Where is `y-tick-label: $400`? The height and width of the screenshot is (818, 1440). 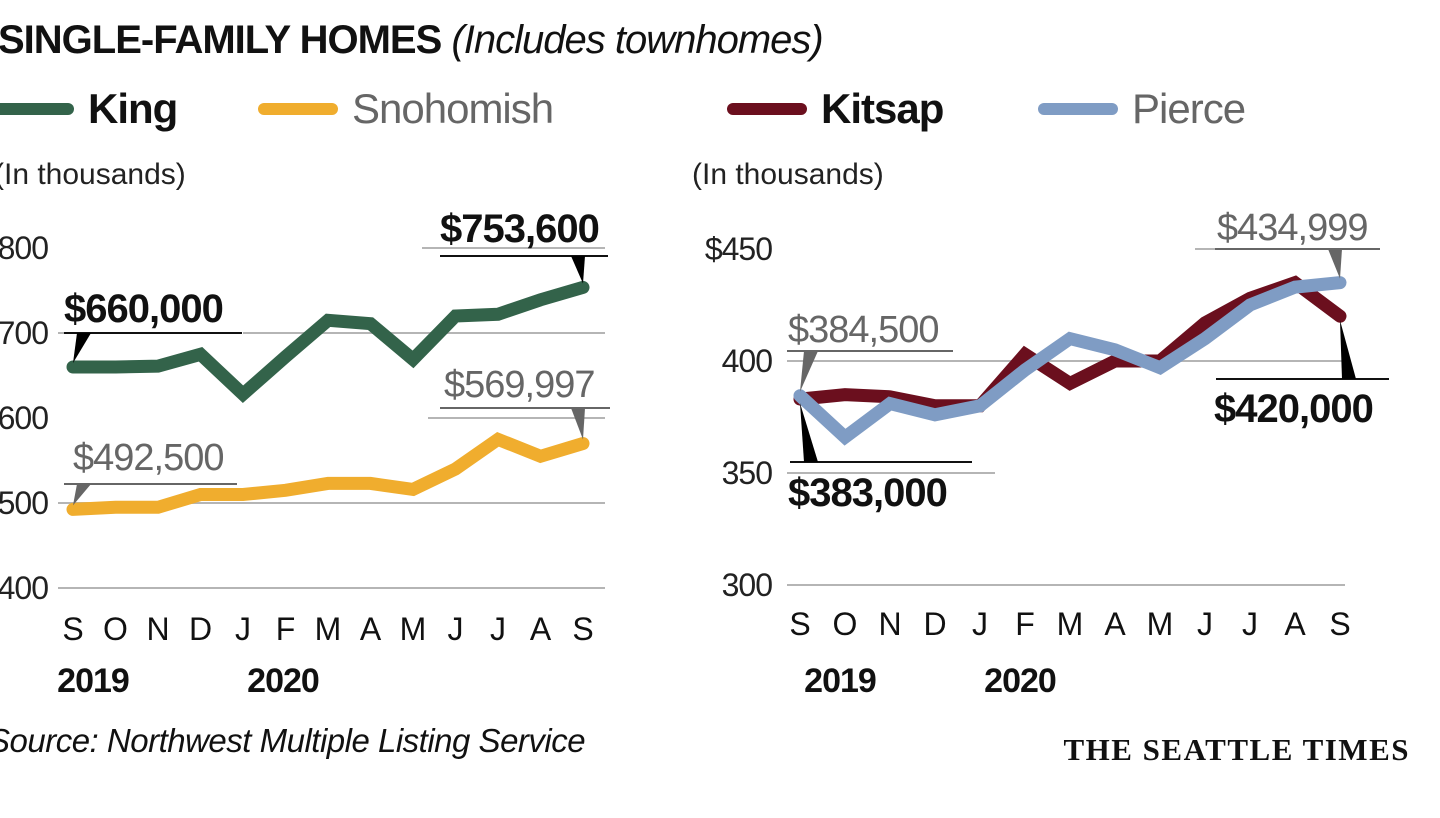 y-tick-label: $400 is located at coordinates (24, 588).